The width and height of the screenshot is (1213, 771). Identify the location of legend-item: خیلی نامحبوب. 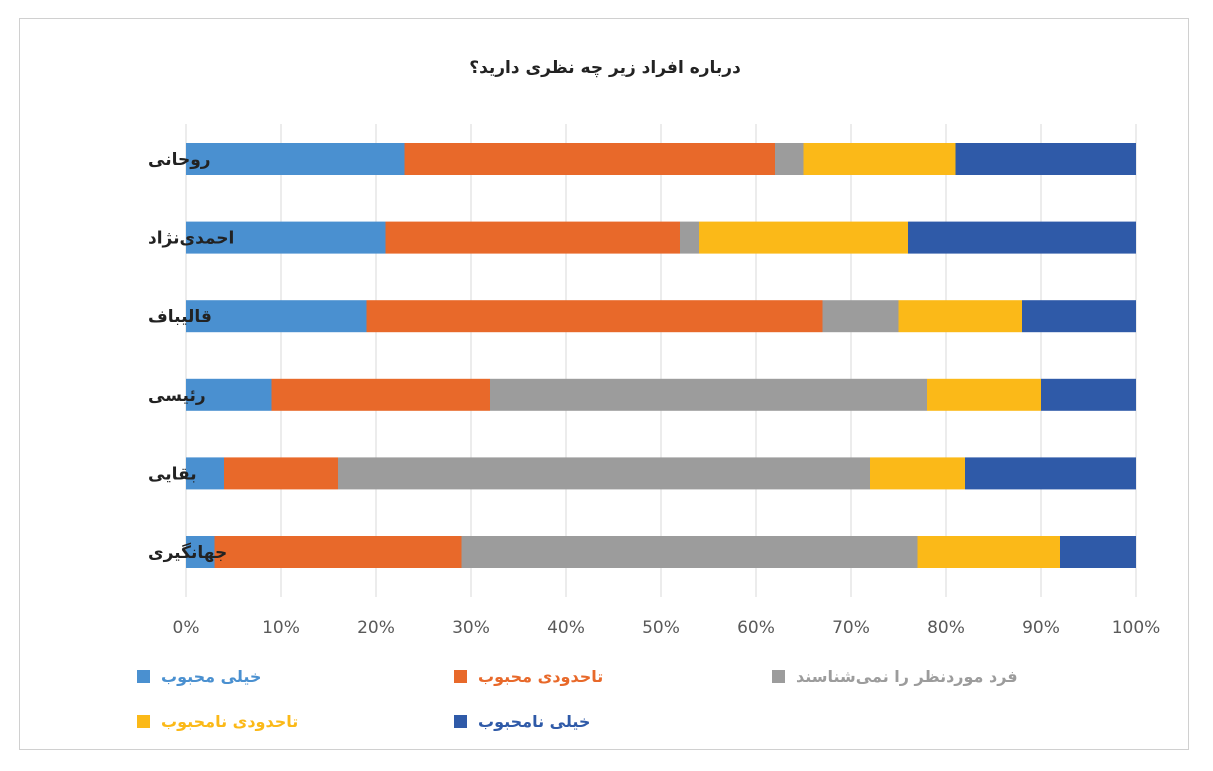
(522, 721).